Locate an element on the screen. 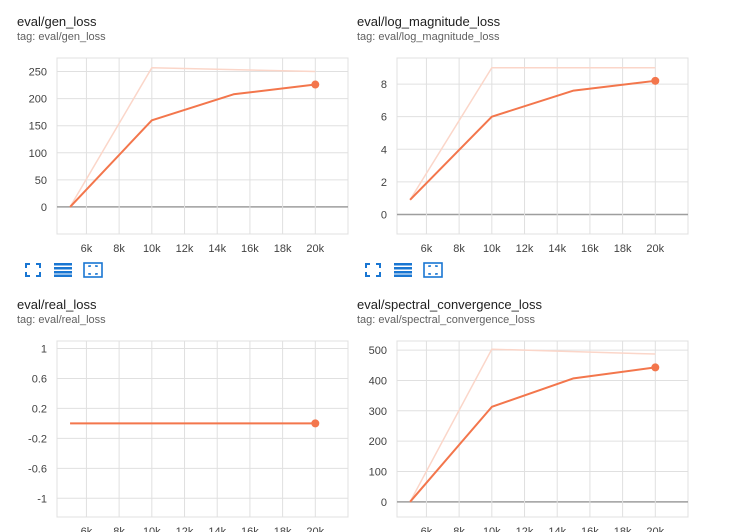 The image size is (742, 532). chart-title: eval/gen_loss is located at coordinates (57, 21).